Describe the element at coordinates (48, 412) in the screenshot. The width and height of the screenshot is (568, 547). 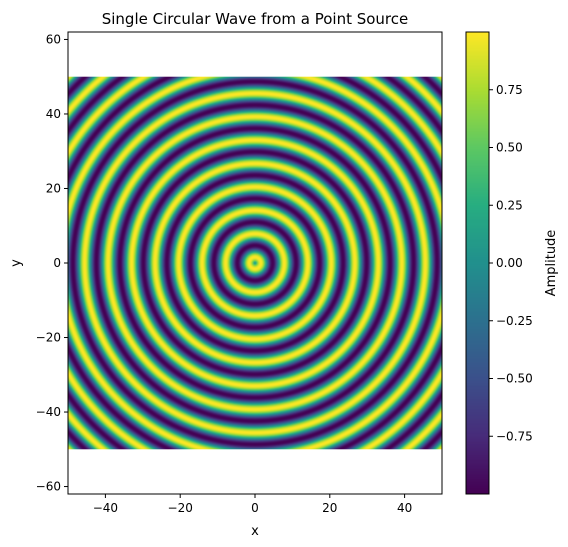
I see `y-tick-label: −40` at that location.